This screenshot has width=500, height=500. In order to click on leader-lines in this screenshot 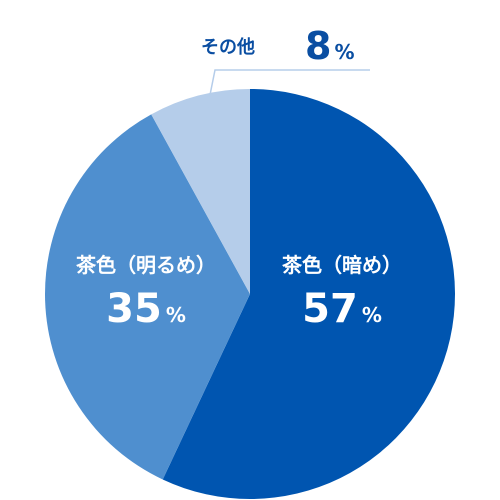, I will do `click(287, 94)`.